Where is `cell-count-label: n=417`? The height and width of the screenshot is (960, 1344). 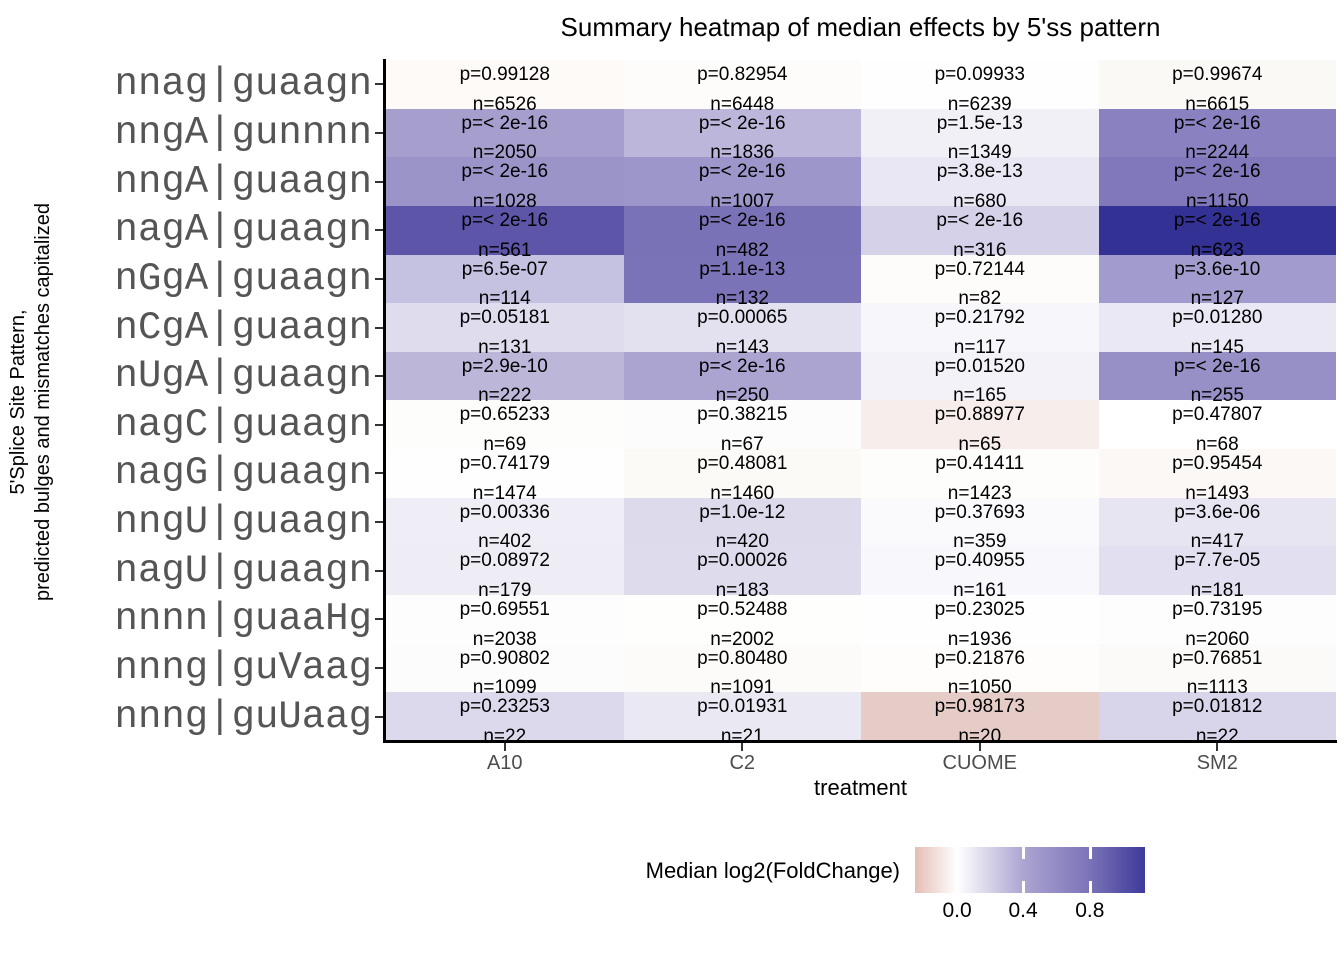 cell-count-label: n=417 is located at coordinates (1217, 542).